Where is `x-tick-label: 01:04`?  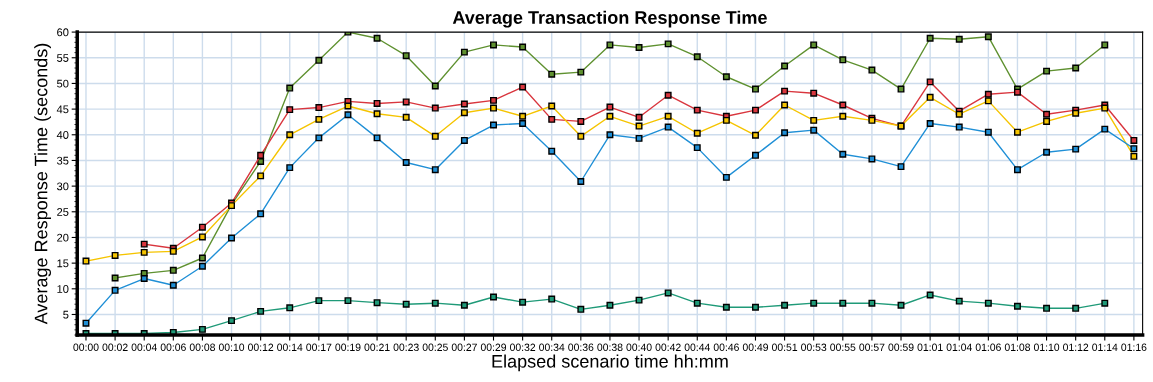
x-tick-label: 01:04 is located at coordinates (959, 347).